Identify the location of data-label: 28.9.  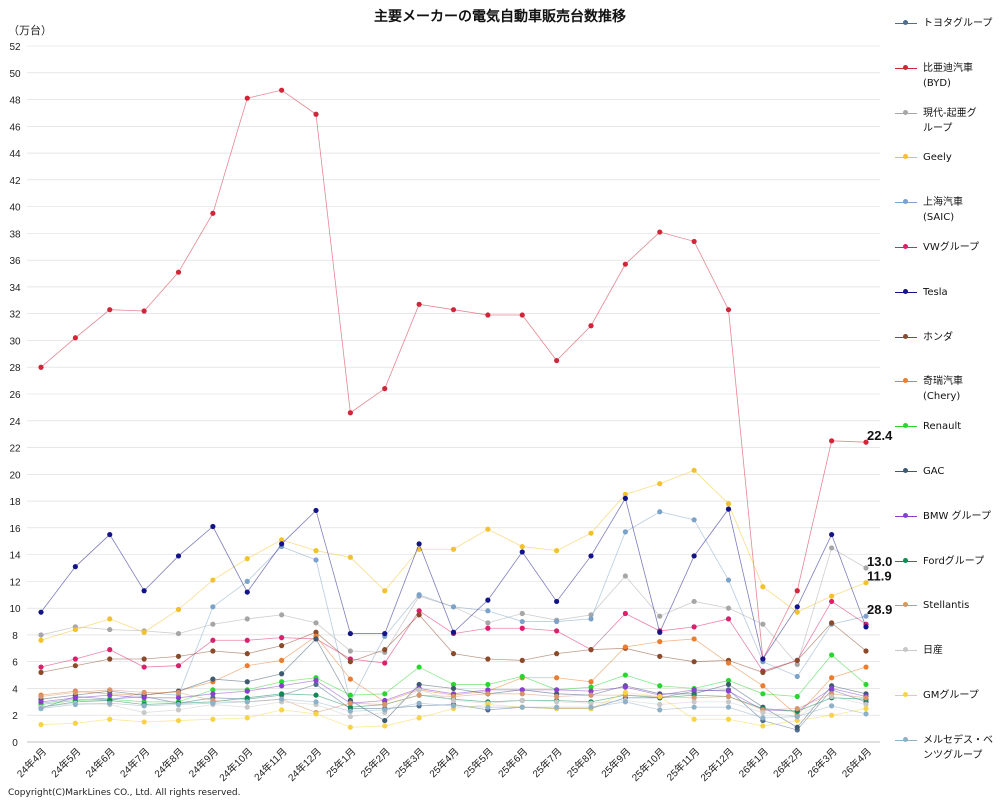
(879, 609).